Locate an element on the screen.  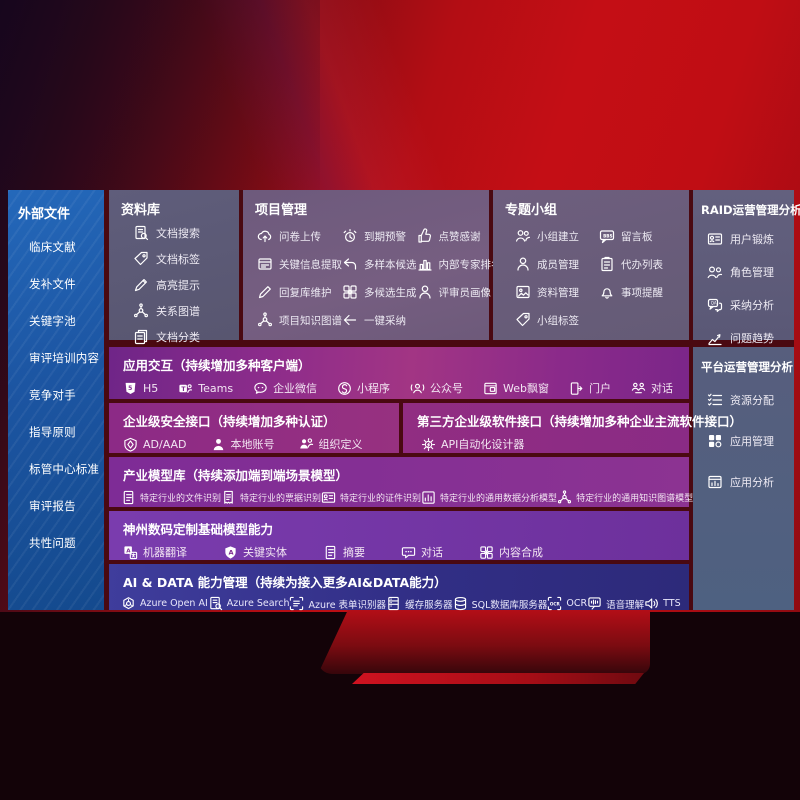
reply-arrow-icon is located at coordinates (350, 264).